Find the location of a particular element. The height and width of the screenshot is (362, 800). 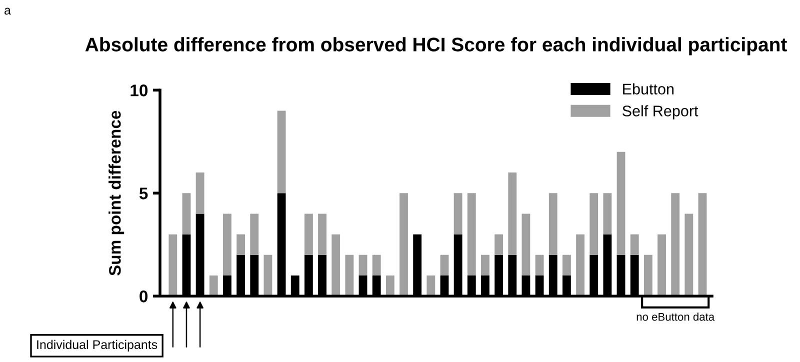

text: no eButton data is located at coordinates (675, 316).